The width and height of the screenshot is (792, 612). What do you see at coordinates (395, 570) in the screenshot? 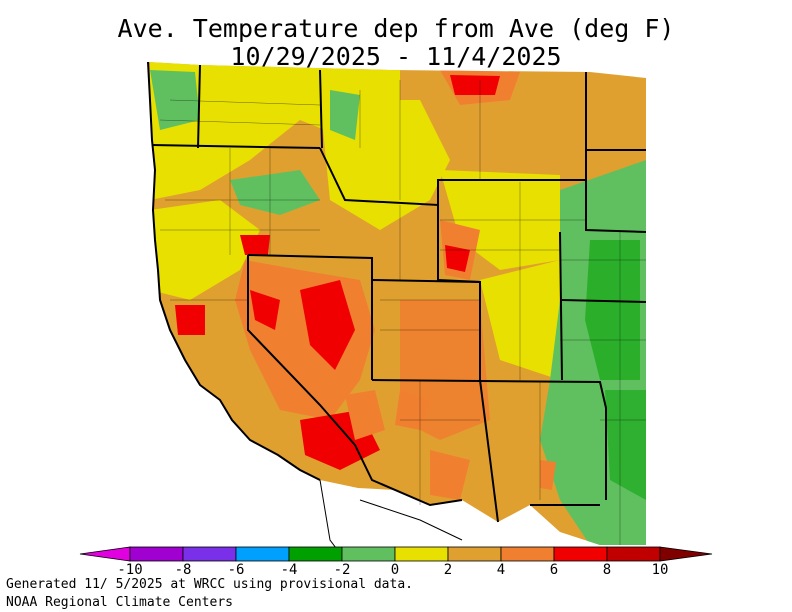
I see `legend-tick: 0` at bounding box center [395, 570].